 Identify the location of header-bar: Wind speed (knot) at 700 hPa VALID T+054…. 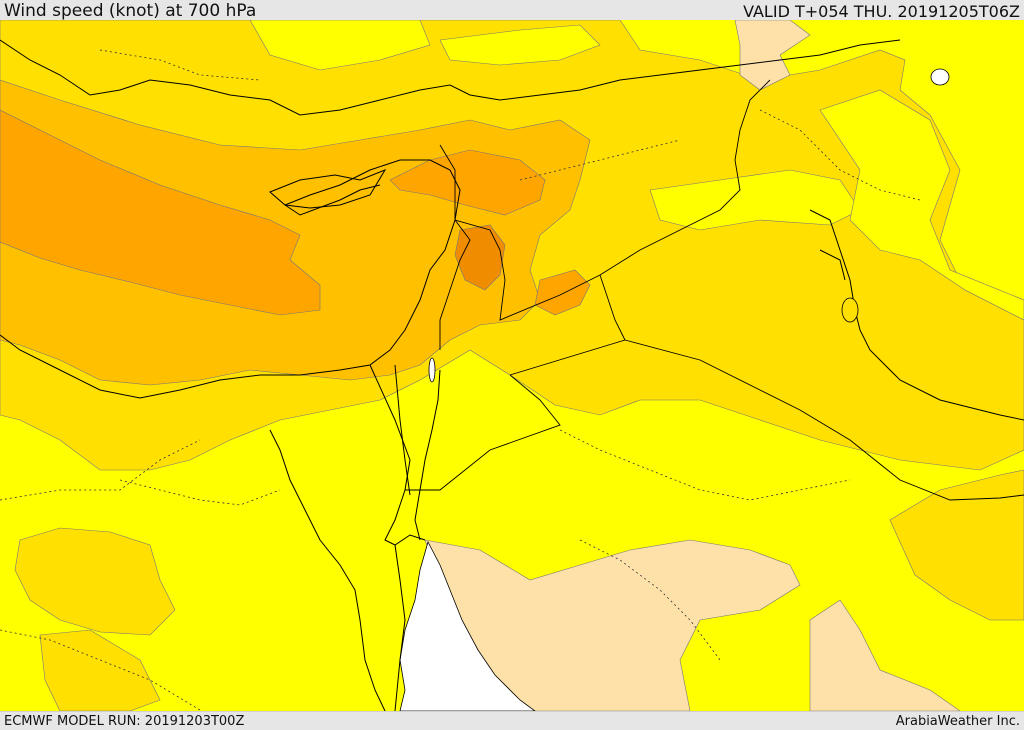
(512, 10).